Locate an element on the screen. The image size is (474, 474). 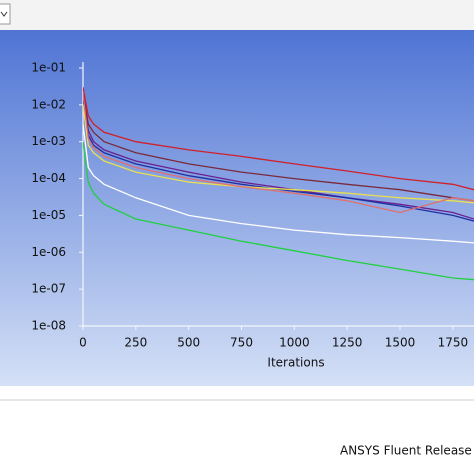
y-tick-label: 1e-04 is located at coordinates (48, 178).